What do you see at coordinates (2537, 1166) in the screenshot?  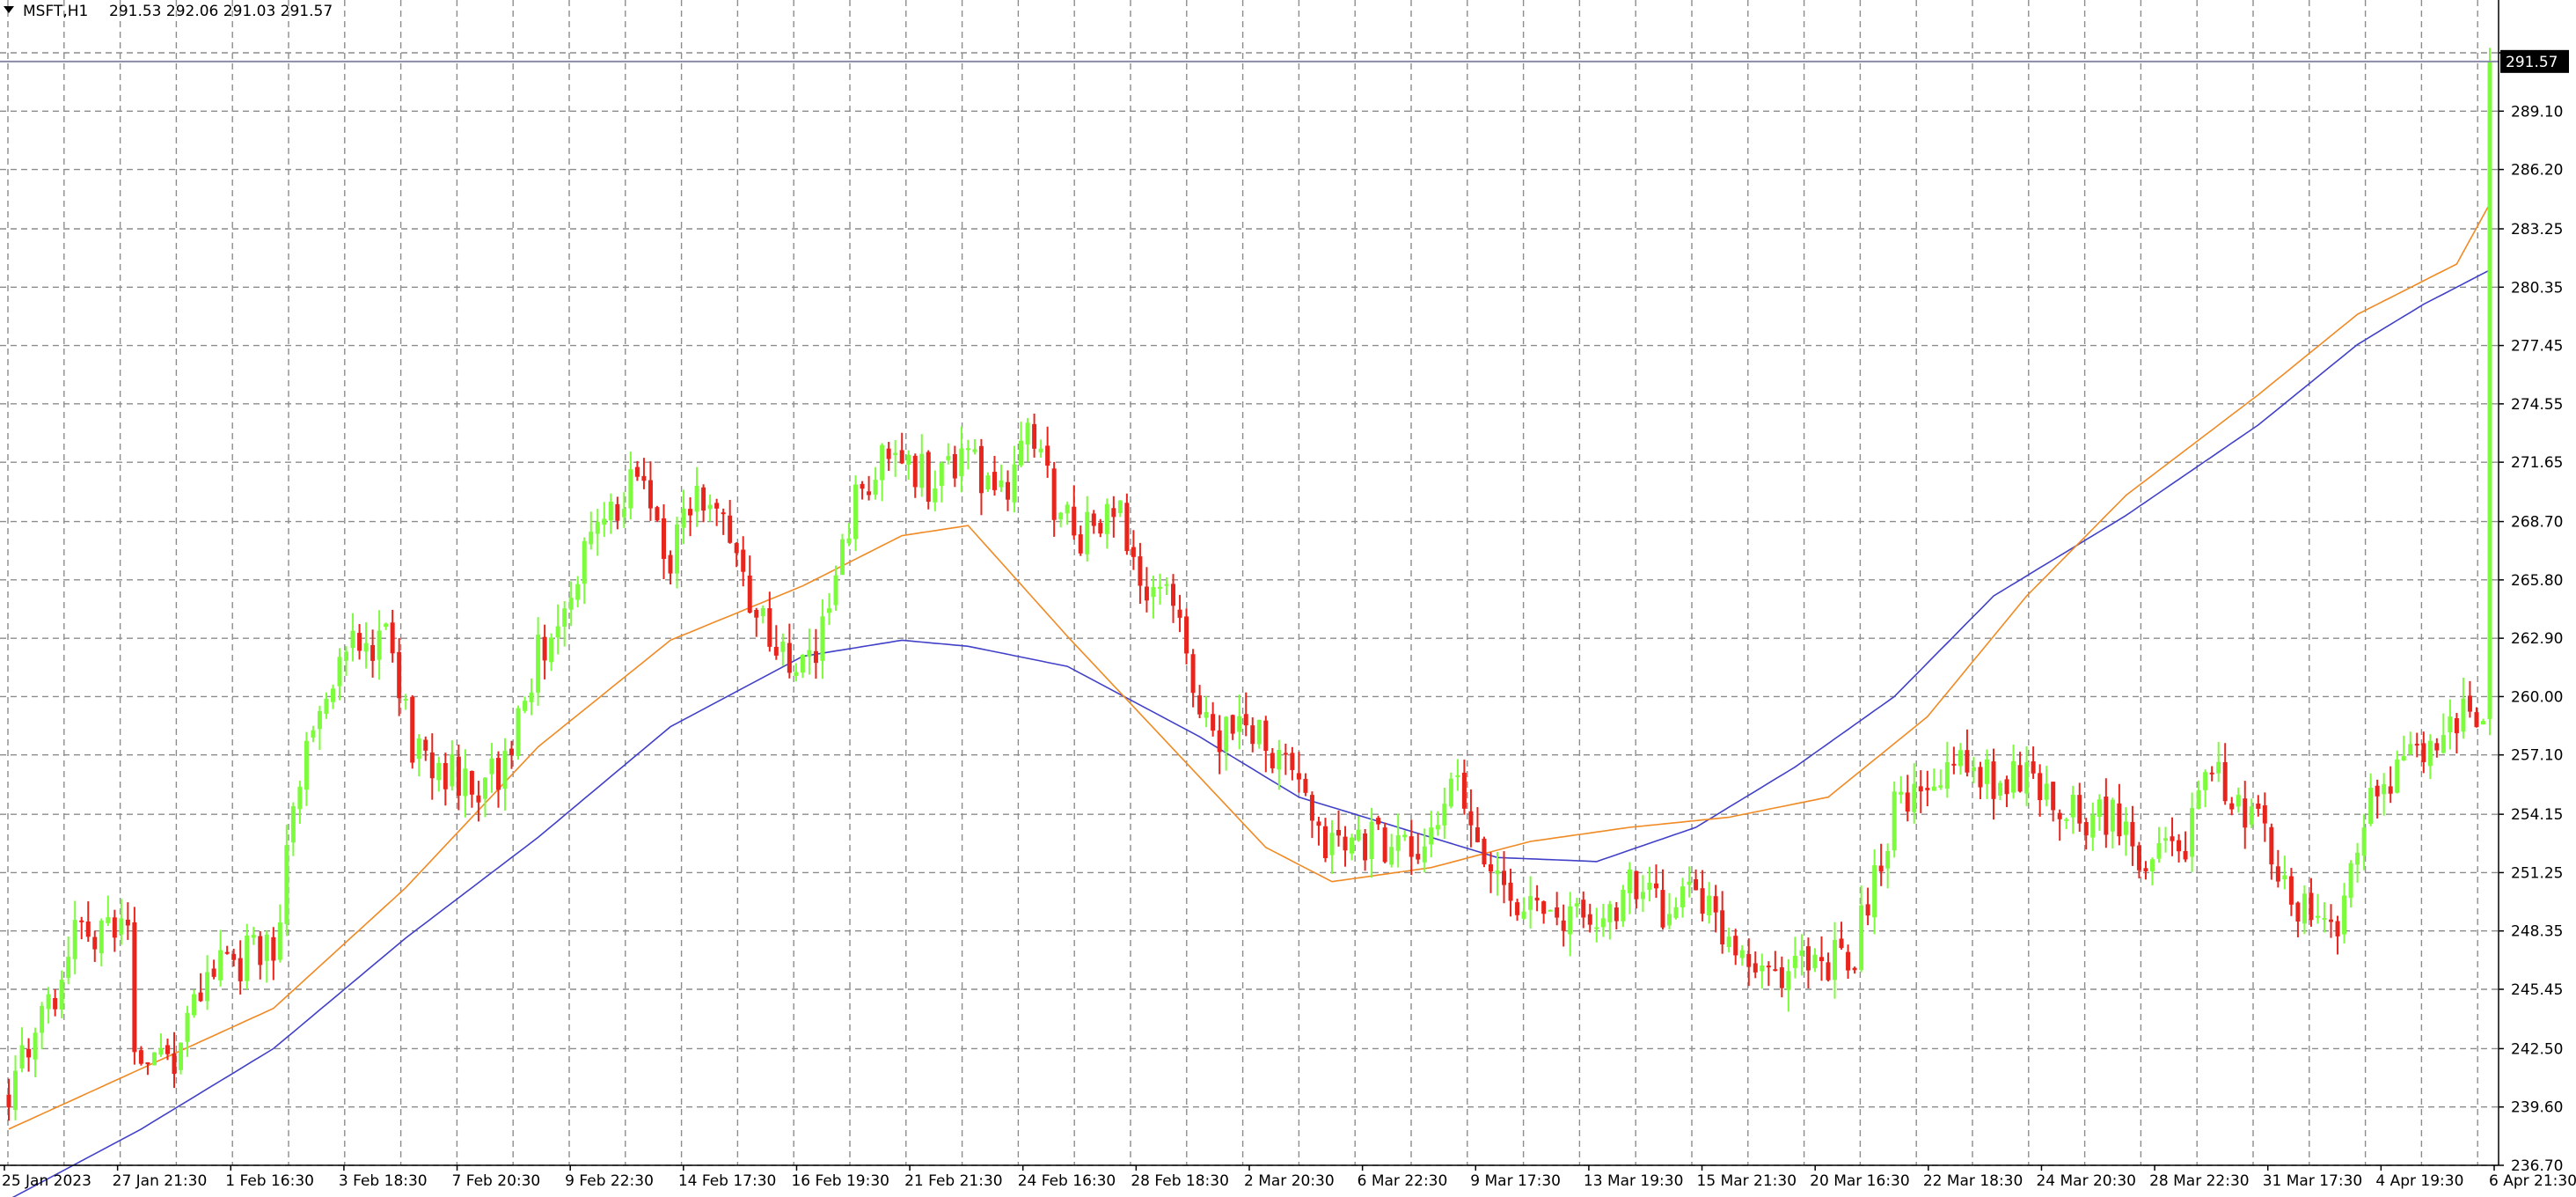 I see `y-tick-label: 236.70` at bounding box center [2537, 1166].